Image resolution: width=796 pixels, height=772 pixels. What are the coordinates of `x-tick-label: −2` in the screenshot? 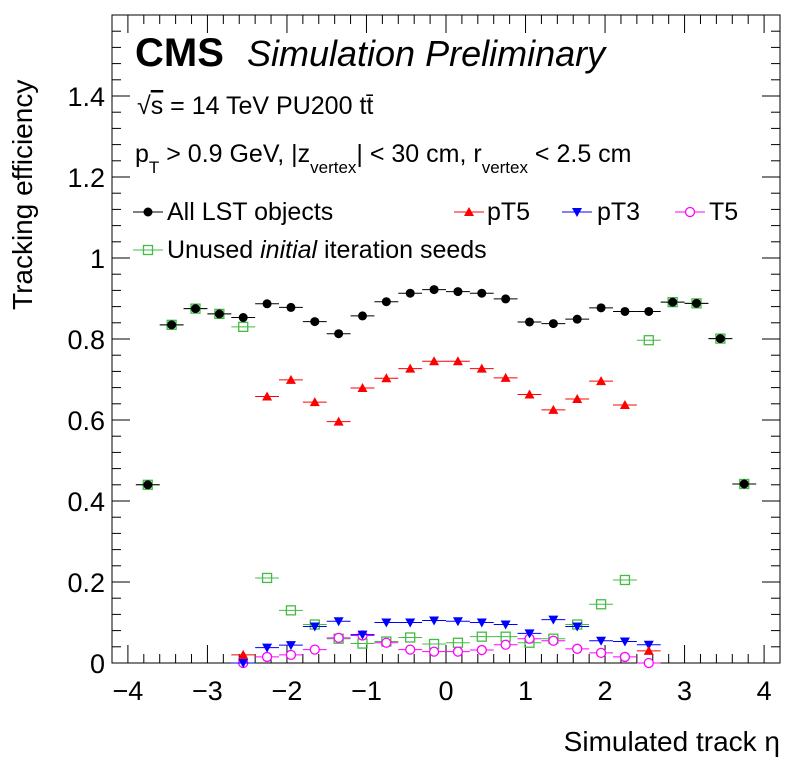 It's located at (287, 691).